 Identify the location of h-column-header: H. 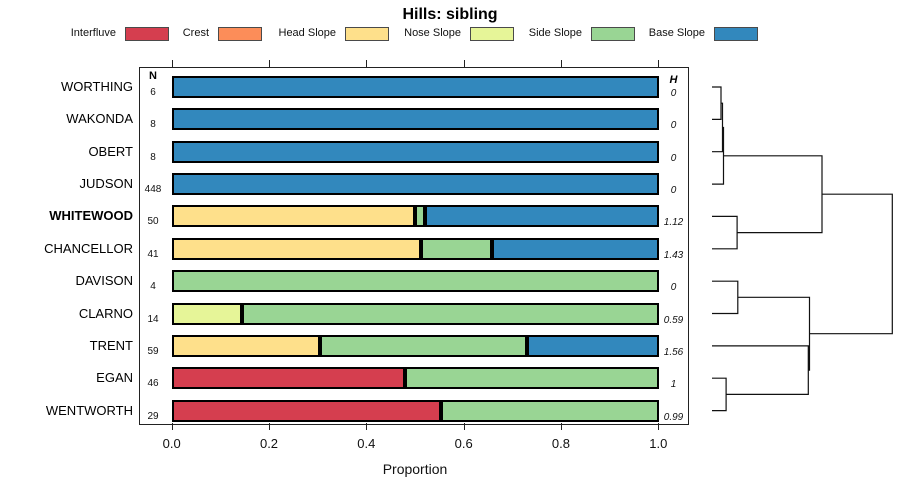
(673, 80).